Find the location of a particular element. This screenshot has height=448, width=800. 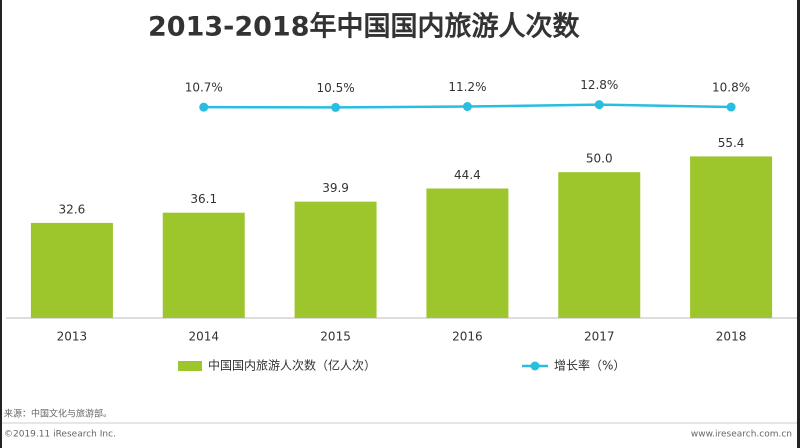

data-label: 44.4 is located at coordinates (467, 175).